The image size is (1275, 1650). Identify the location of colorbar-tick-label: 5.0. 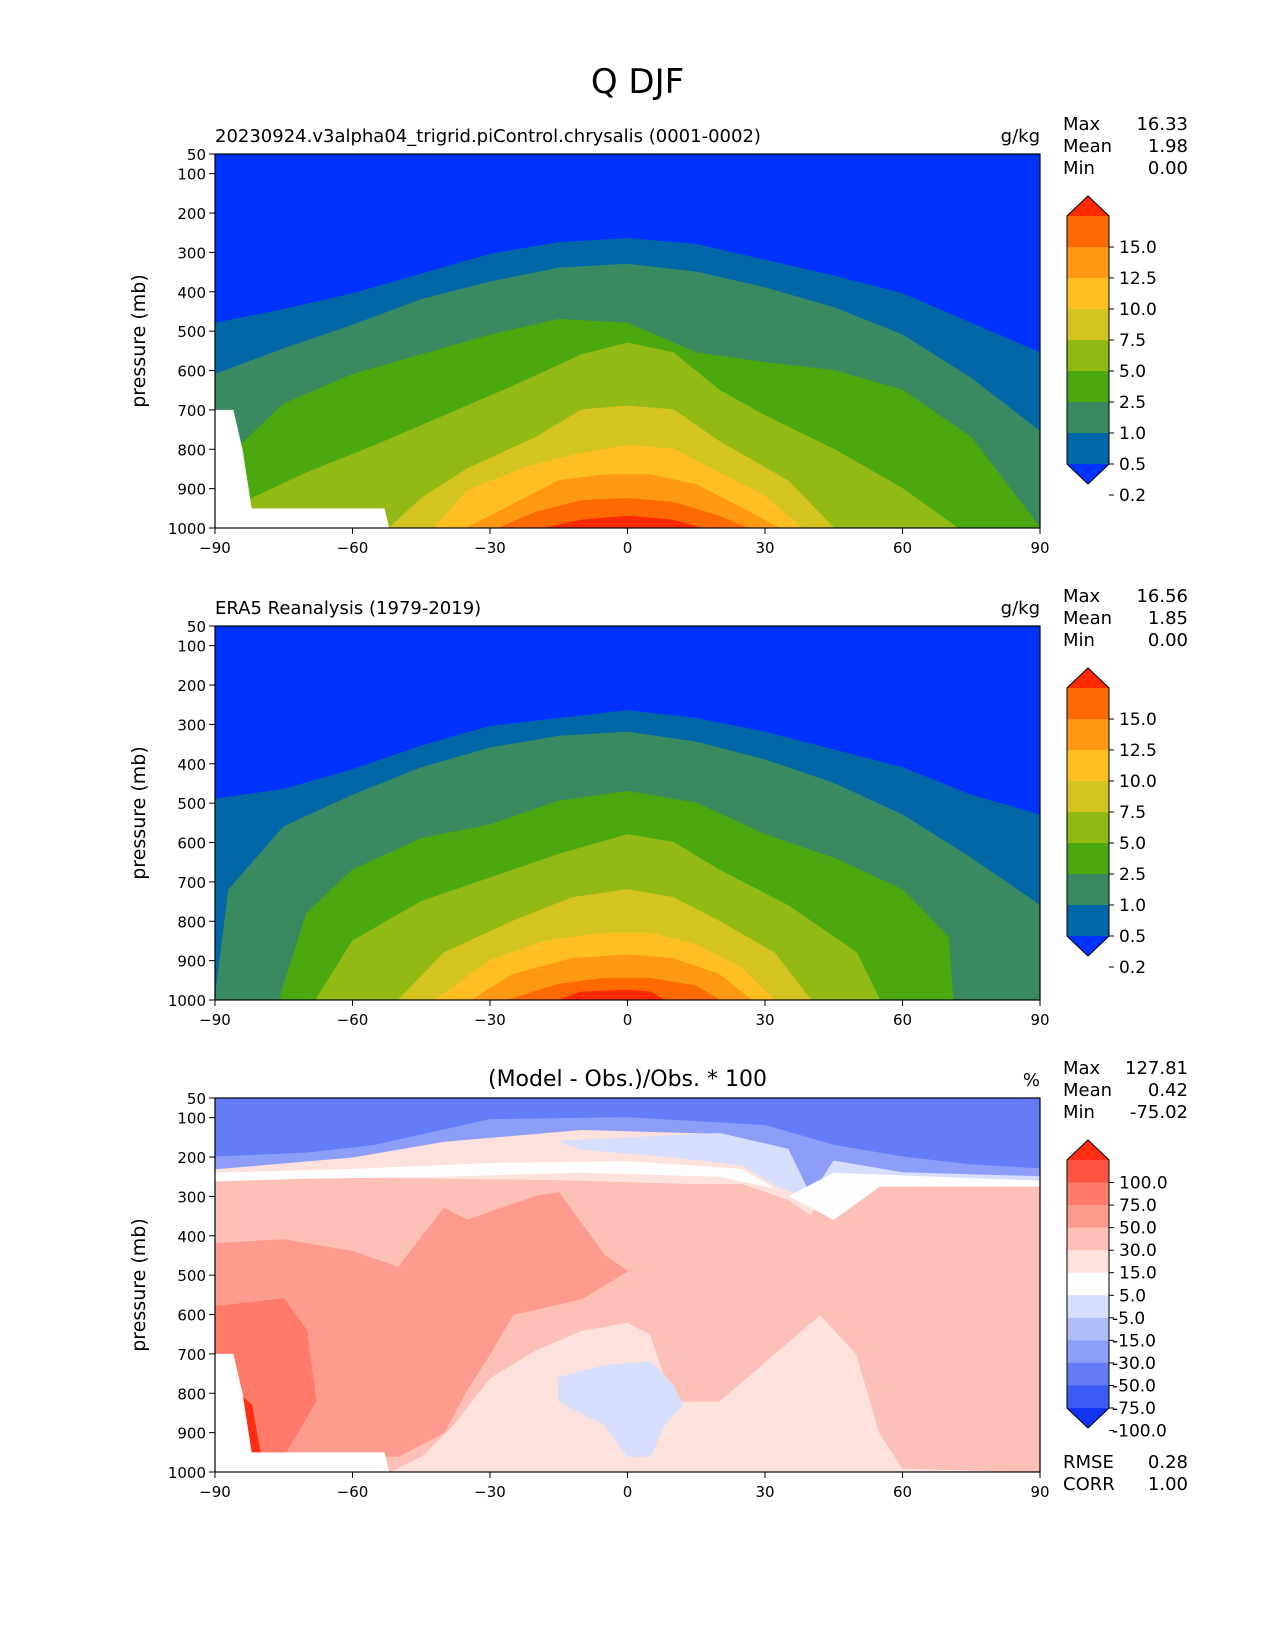
(1132, 372).